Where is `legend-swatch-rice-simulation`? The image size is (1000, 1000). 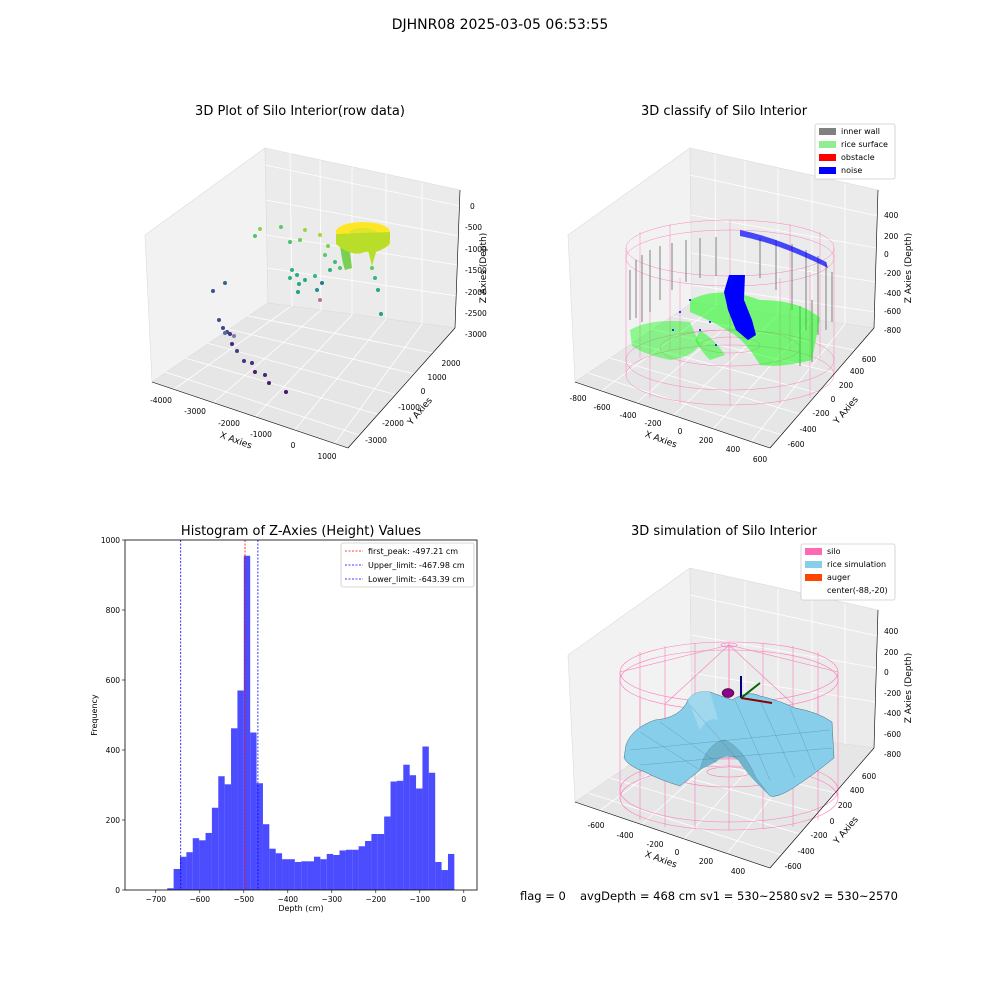 legend-swatch-rice-simulation is located at coordinates (813, 564).